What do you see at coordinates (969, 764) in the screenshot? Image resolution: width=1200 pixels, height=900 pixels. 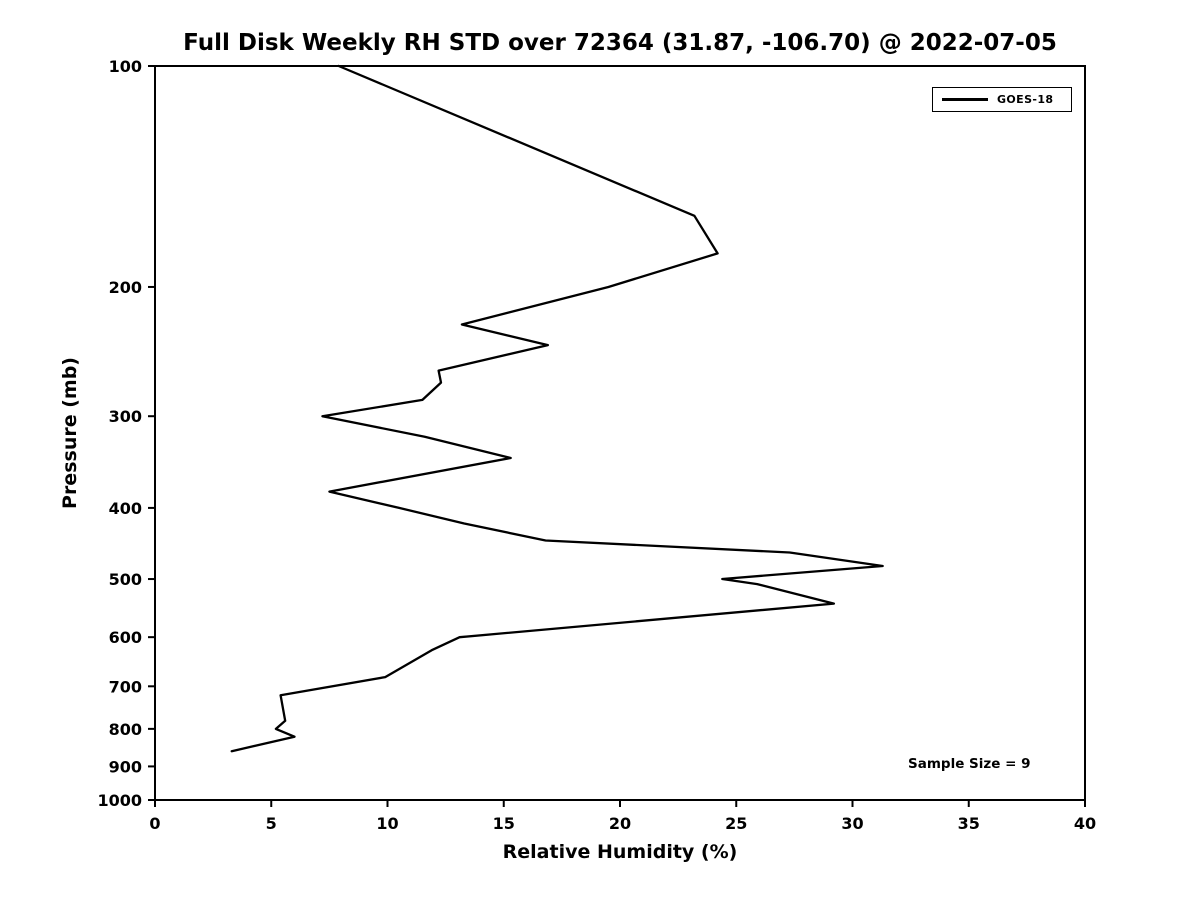 I see `sample-size-annotation: Sample Size = 9` at bounding box center [969, 764].